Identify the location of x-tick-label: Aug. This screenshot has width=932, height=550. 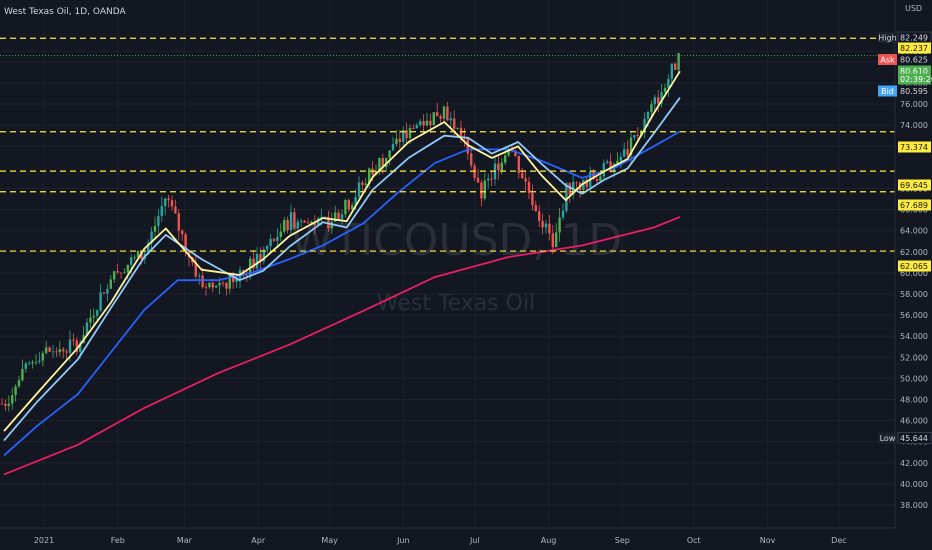
(549, 540).